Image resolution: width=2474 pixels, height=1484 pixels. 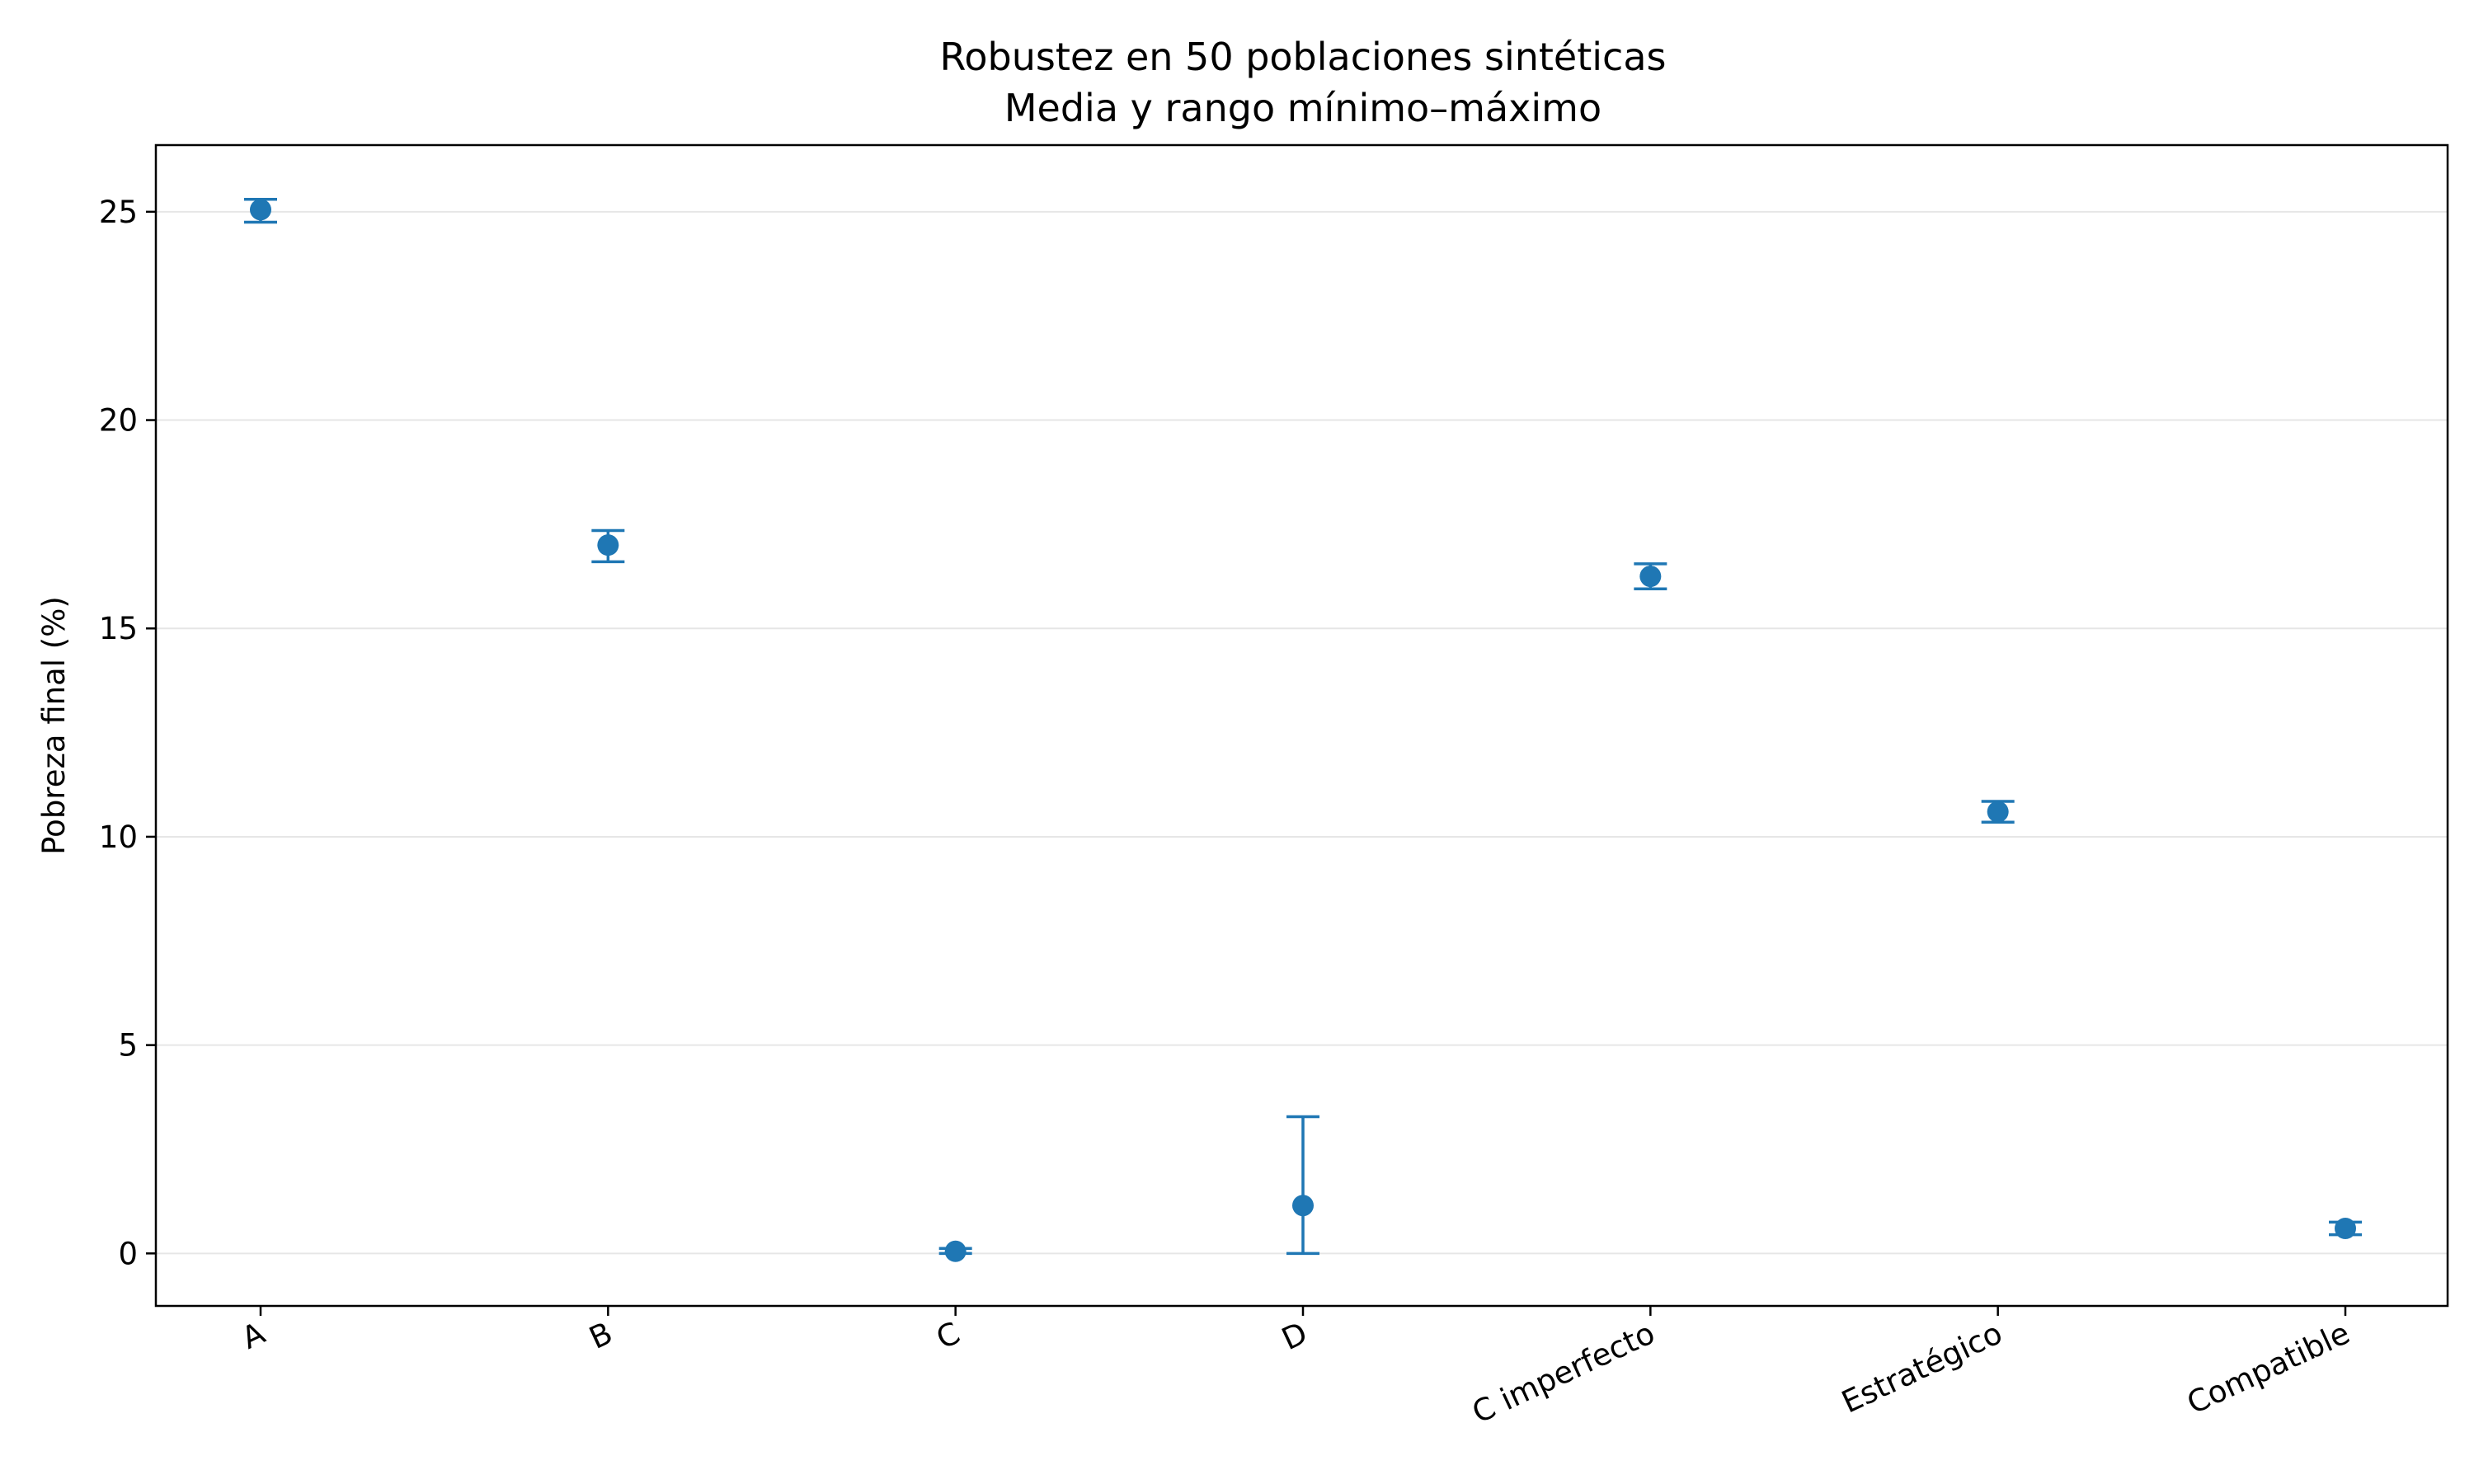 I want to click on x-tick-label: Compatible, so click(x=2267, y=1368).